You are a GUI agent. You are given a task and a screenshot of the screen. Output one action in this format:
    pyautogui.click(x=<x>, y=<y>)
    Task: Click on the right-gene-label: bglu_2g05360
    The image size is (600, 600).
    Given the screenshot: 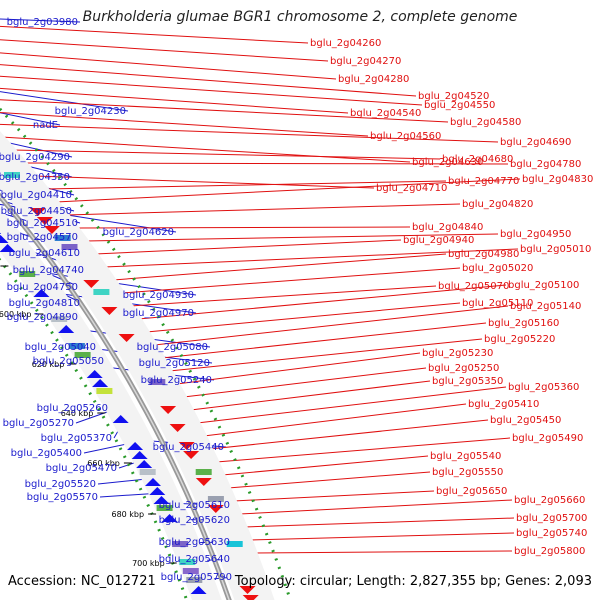 What is the action you would take?
    pyautogui.click(x=543, y=387)
    